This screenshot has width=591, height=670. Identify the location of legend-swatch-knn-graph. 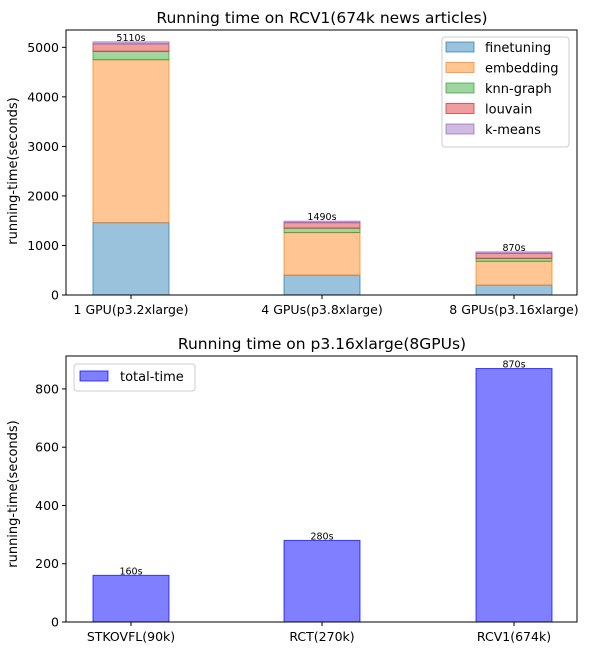
(460, 88).